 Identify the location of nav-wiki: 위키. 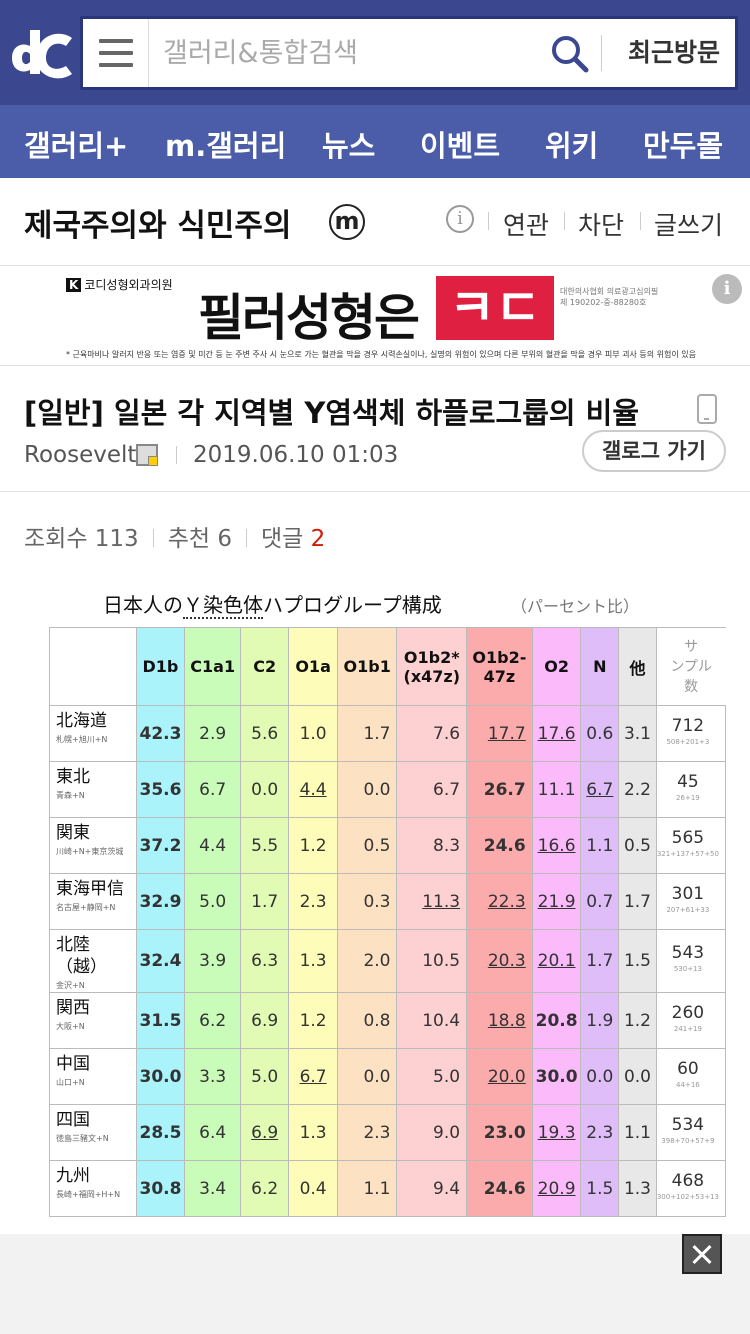
(572, 146).